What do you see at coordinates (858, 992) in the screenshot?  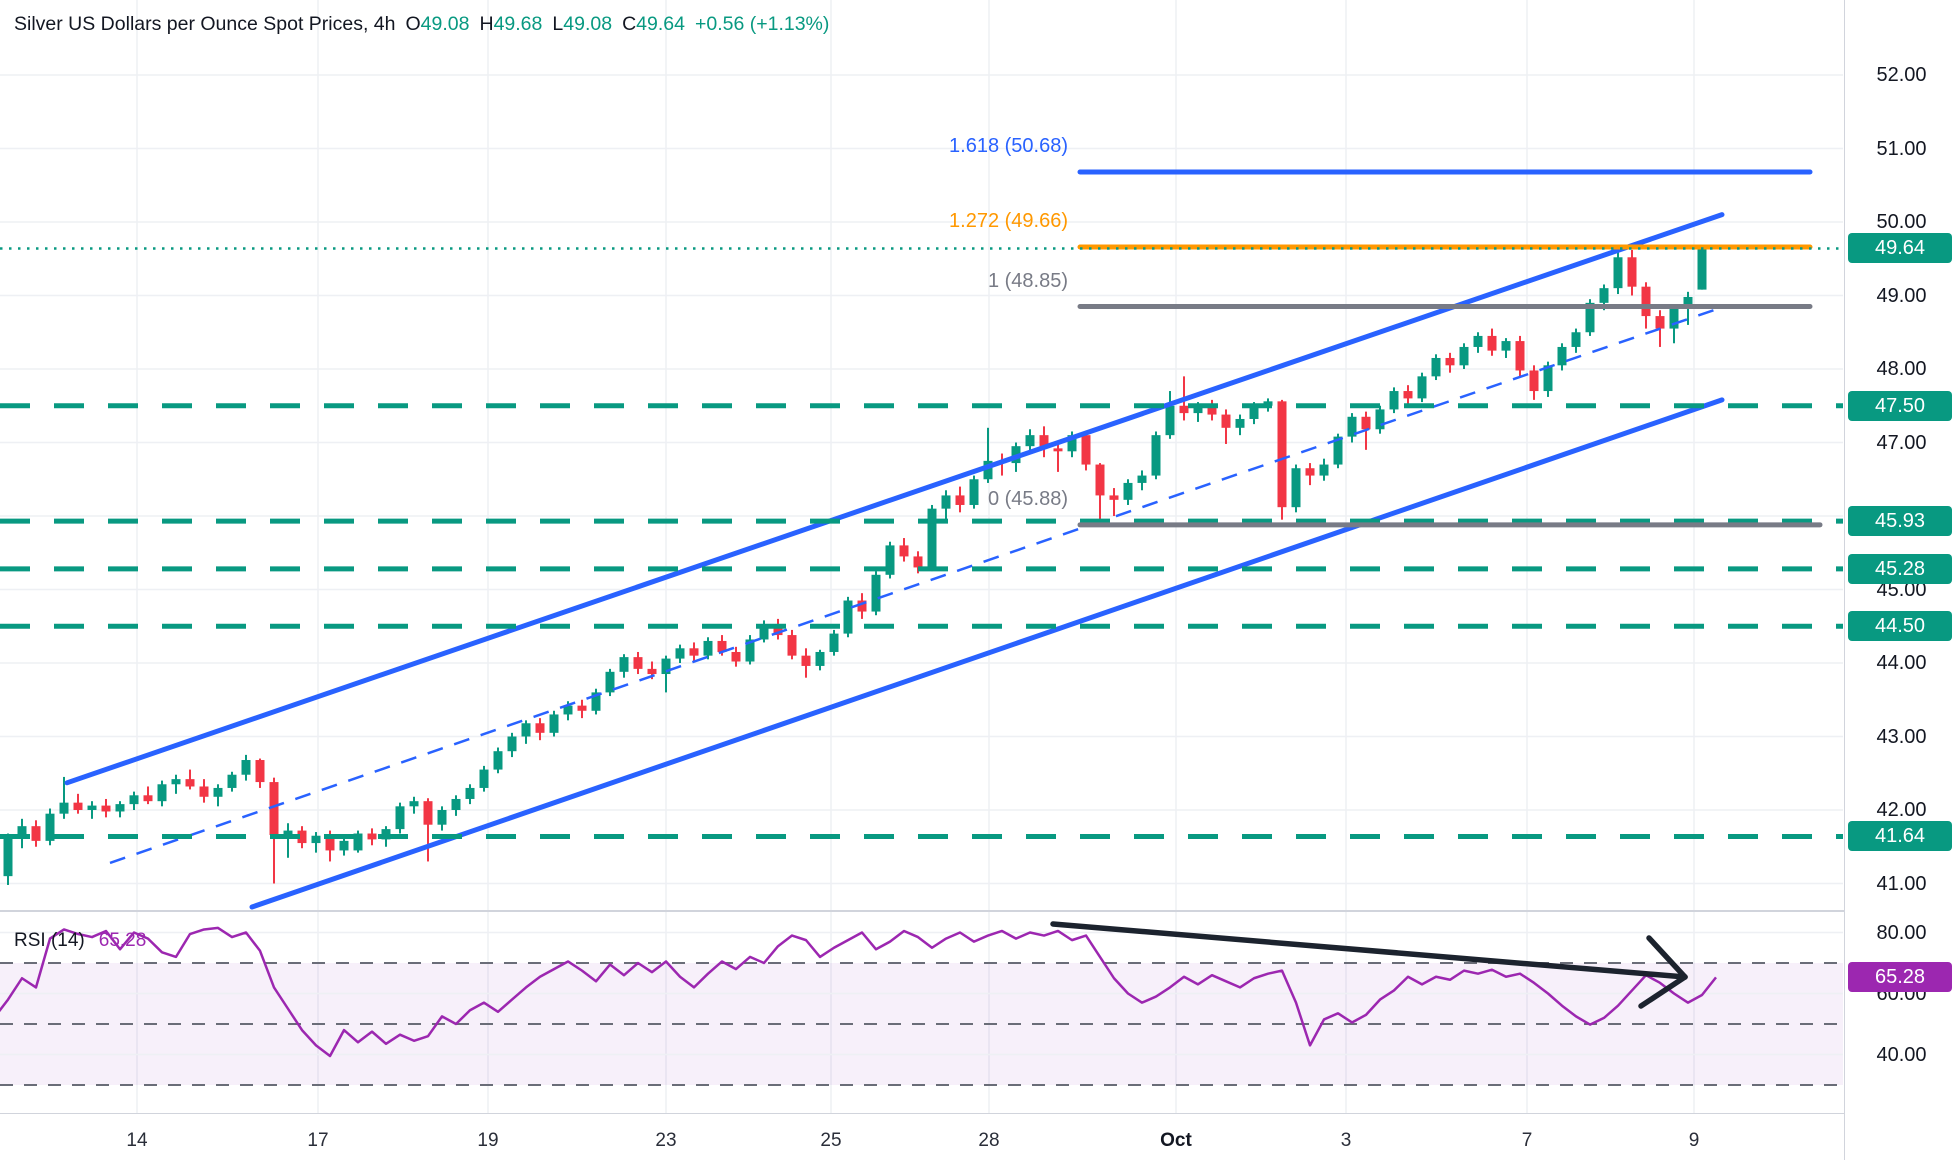 I see `rsi-line` at bounding box center [858, 992].